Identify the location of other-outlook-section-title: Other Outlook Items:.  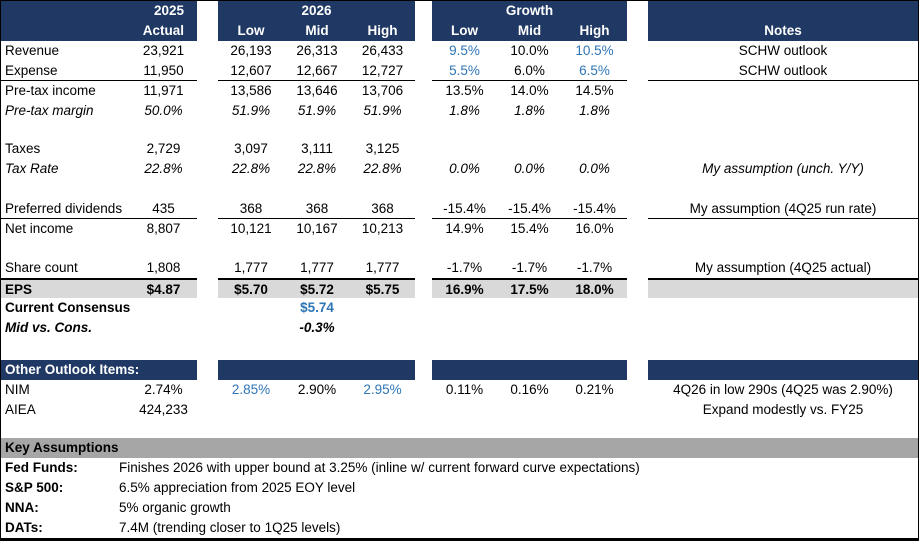
(99, 370).